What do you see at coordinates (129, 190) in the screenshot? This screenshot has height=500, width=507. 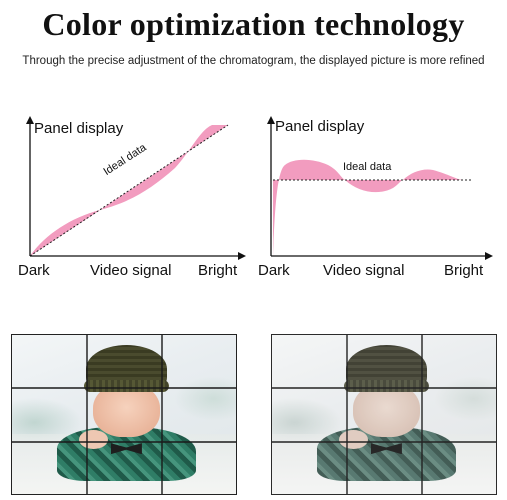 I see `ideal-line` at bounding box center [129, 190].